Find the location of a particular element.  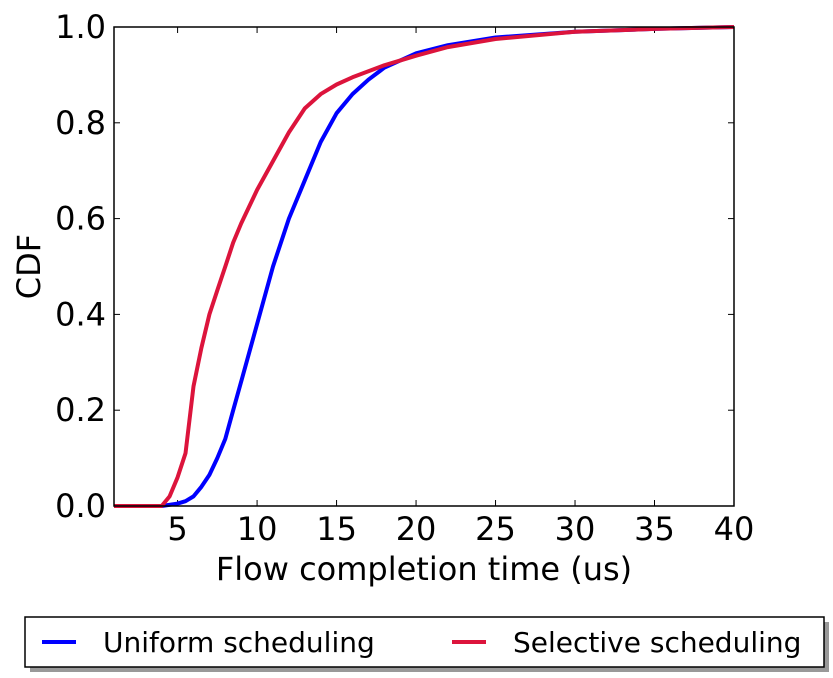

x-tick-label: 25 is located at coordinates (495, 529).